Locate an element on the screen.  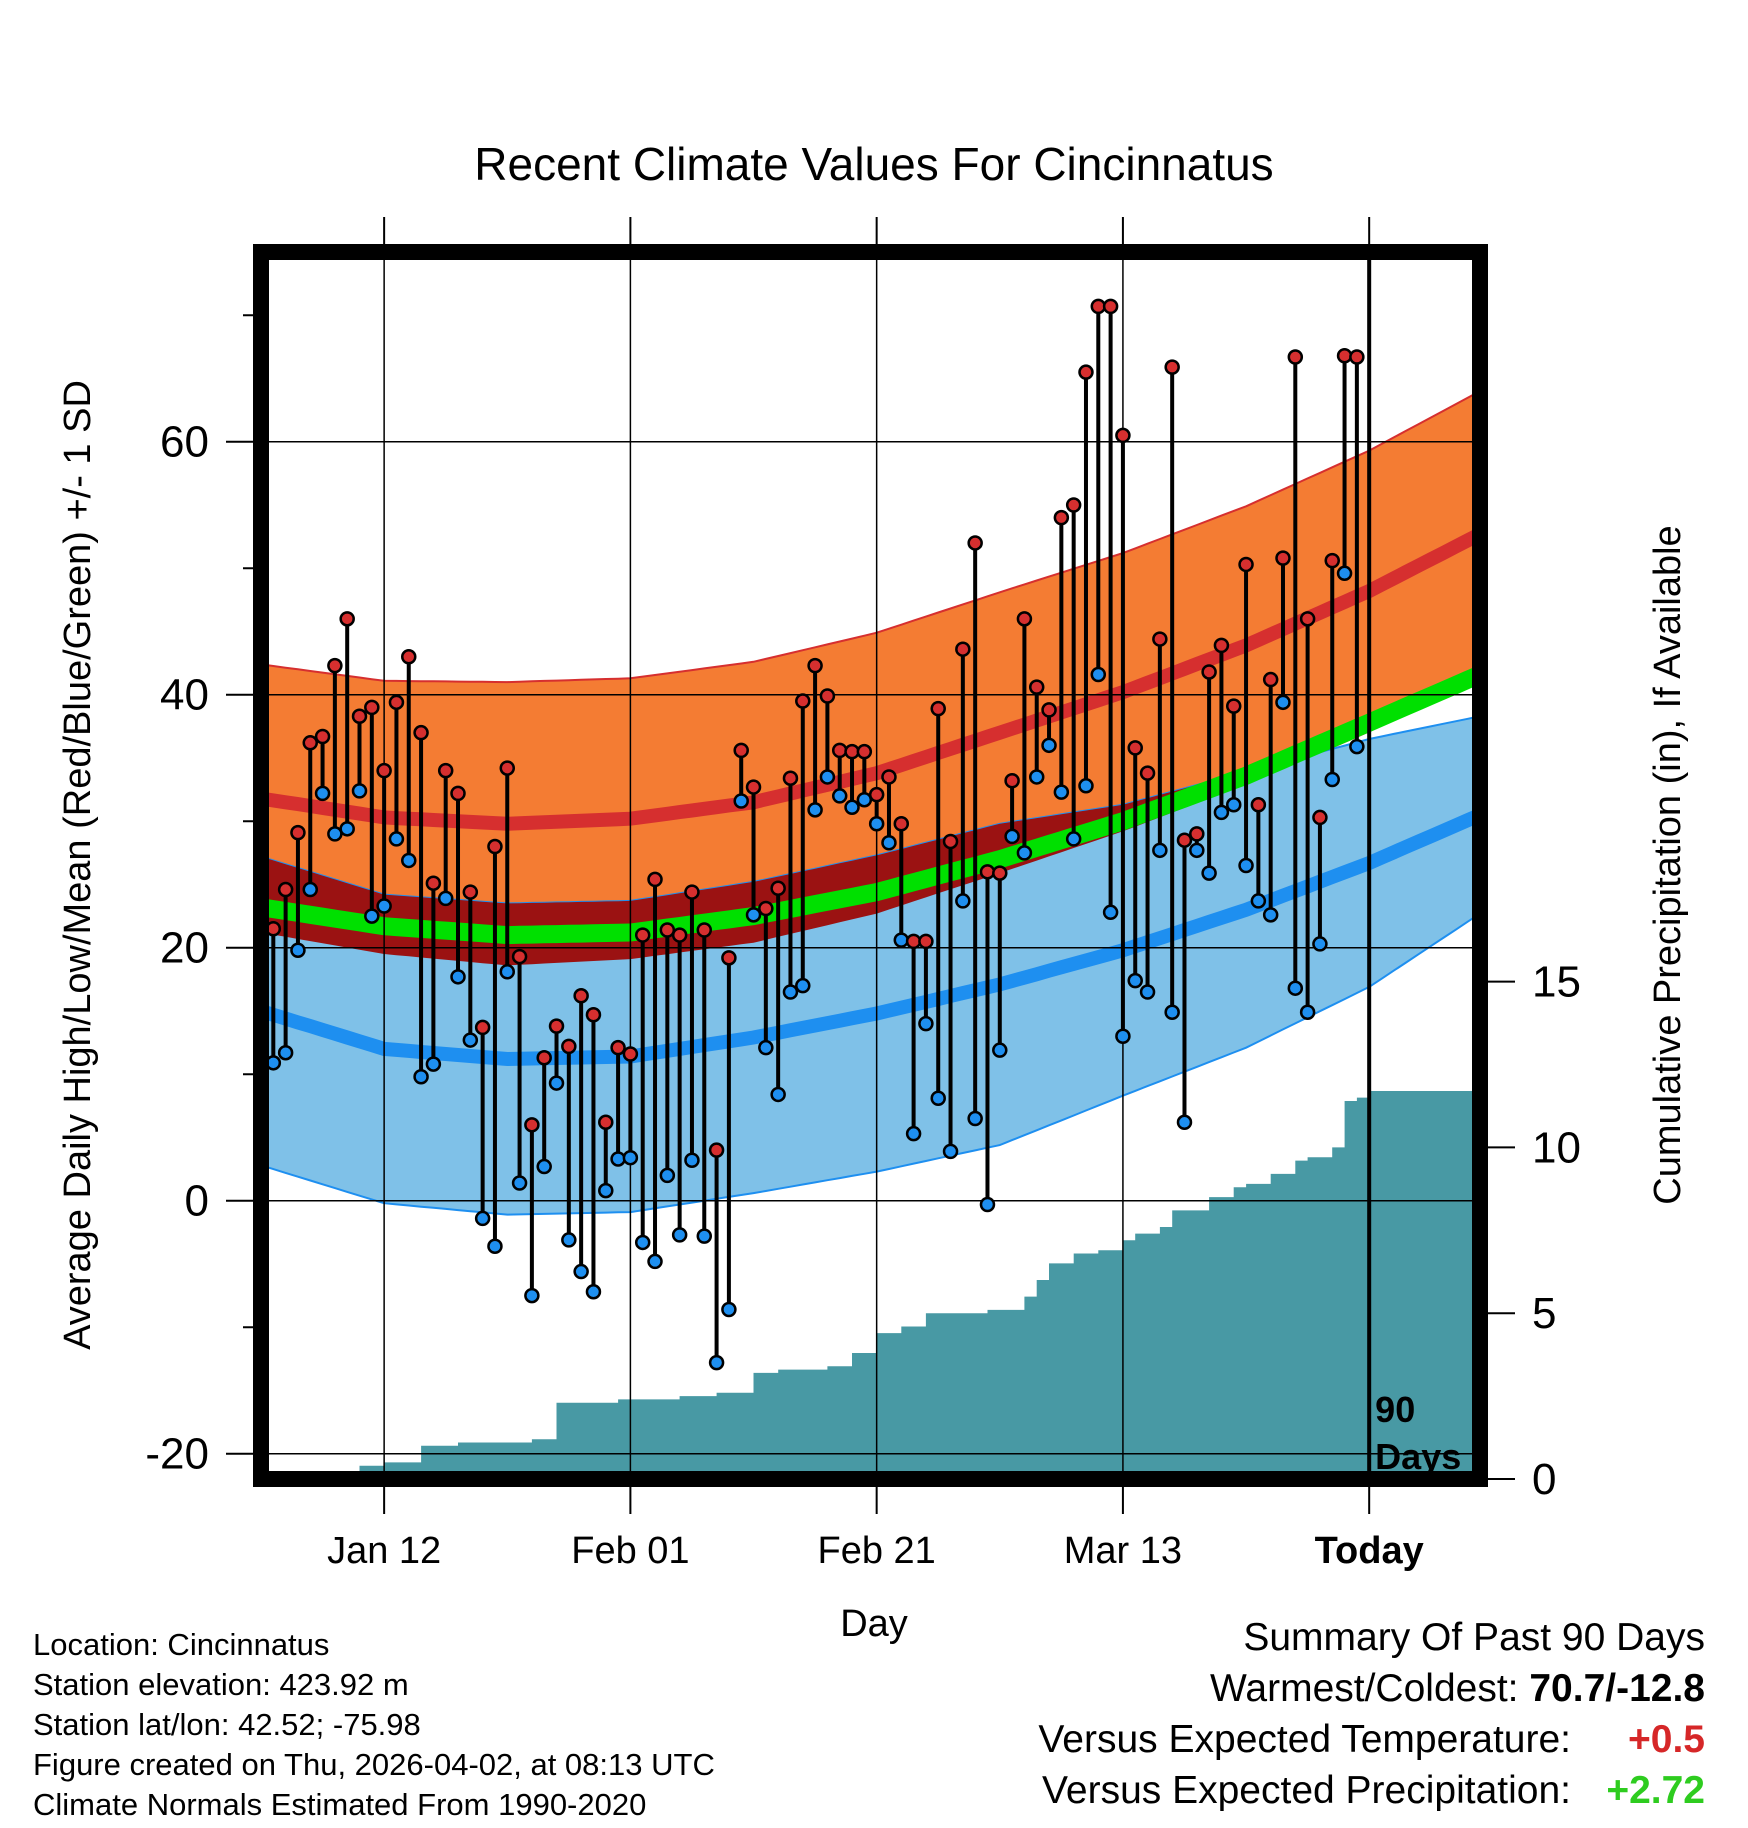
x-tick-label: Mar 13 is located at coordinates (1123, 1551).